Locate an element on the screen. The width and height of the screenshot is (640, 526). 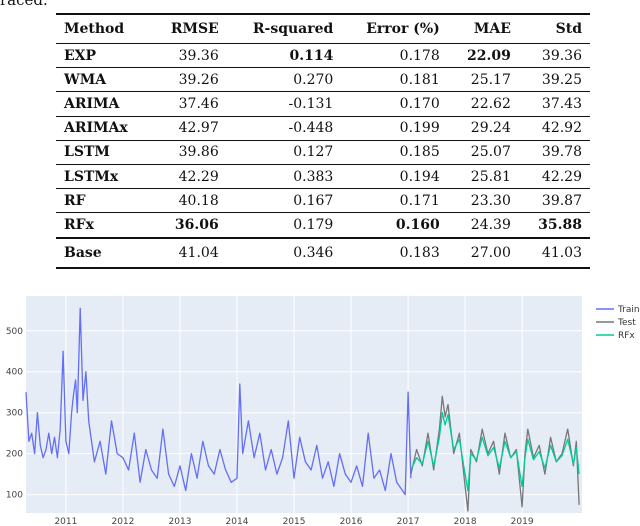
metric-cell: 24.39 is located at coordinates (490, 224).